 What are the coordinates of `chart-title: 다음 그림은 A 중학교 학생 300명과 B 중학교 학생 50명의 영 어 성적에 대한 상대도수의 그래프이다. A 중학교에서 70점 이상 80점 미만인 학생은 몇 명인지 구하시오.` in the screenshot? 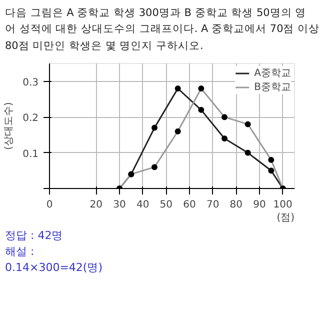 It's located at (162, 30).